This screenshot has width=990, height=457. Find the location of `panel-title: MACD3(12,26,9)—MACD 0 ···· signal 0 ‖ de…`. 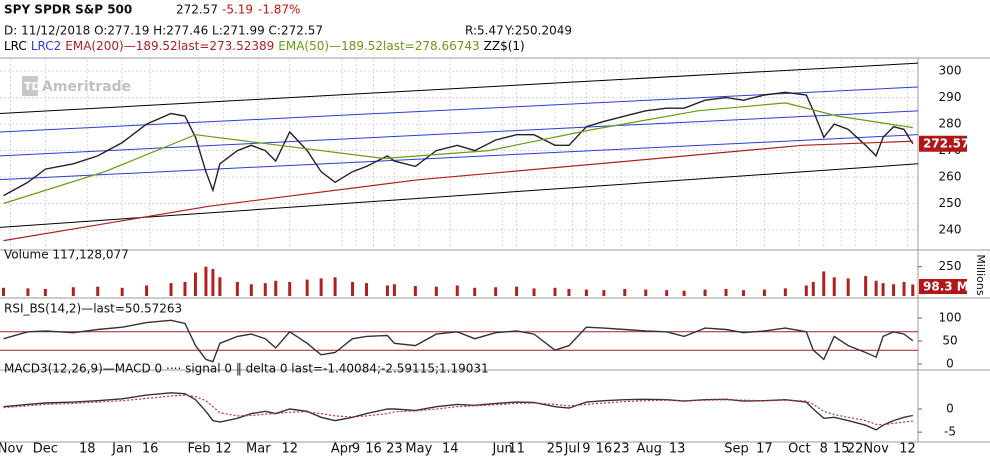

panel-title: MACD3(12,26,9)—MACD 0 ···· signal 0 ‖ de… is located at coordinates (246, 369).